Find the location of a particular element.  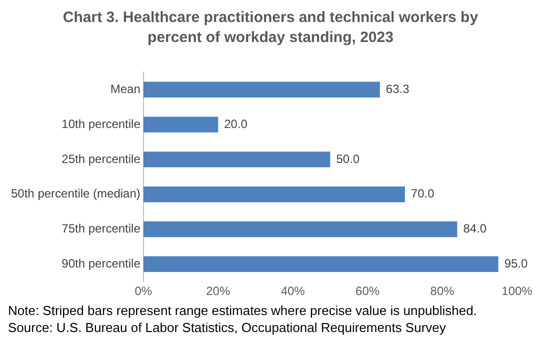

y-tick-label: 50th percentile (median) is located at coordinates (75, 193).